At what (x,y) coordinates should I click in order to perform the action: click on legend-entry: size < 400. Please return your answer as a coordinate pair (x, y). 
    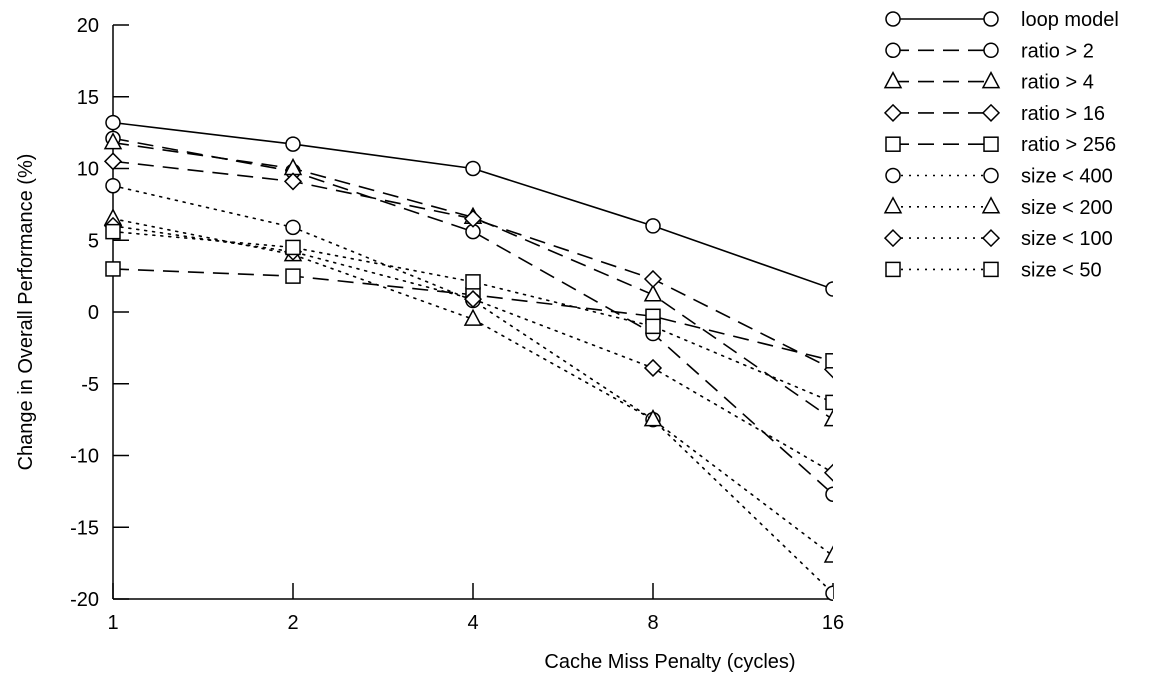
    Looking at the image, I should click on (999, 177).